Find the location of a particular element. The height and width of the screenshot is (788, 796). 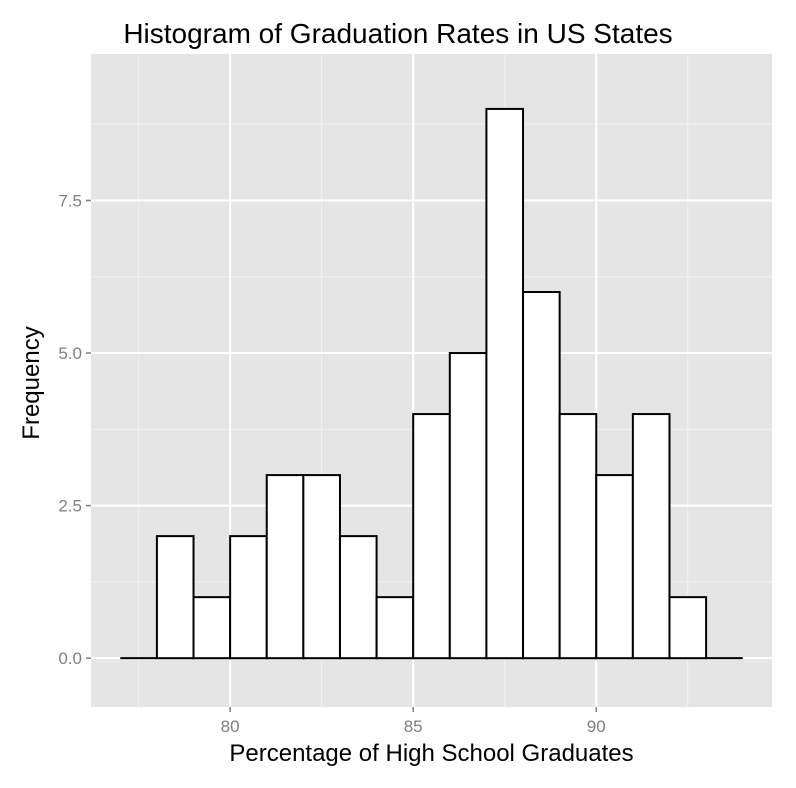

y-axis-title: Frequency is located at coordinates (31, 383).